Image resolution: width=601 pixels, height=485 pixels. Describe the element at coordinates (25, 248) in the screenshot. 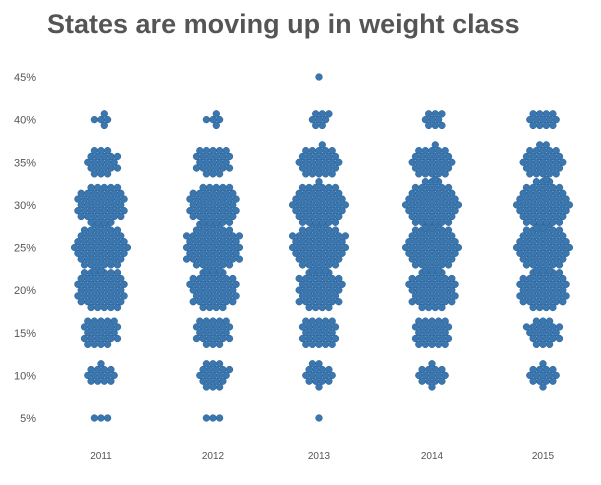

I see `y-axis: 5% 10% 15% 20% 25% 30% 35% 40% 45%` at that location.